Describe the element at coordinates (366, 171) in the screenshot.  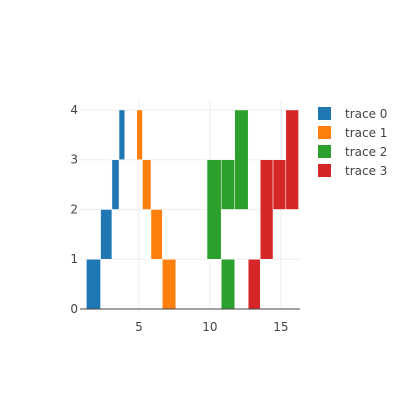
I see `legend-label: trace 3` at that location.